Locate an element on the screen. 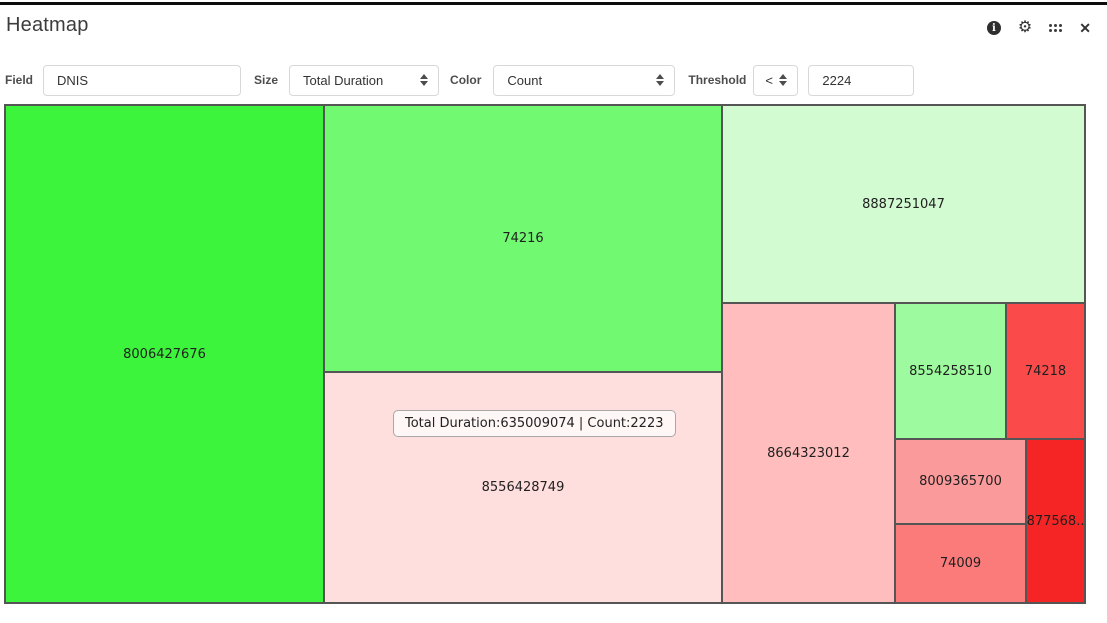  threshold-operator-value: < is located at coordinates (769, 80).